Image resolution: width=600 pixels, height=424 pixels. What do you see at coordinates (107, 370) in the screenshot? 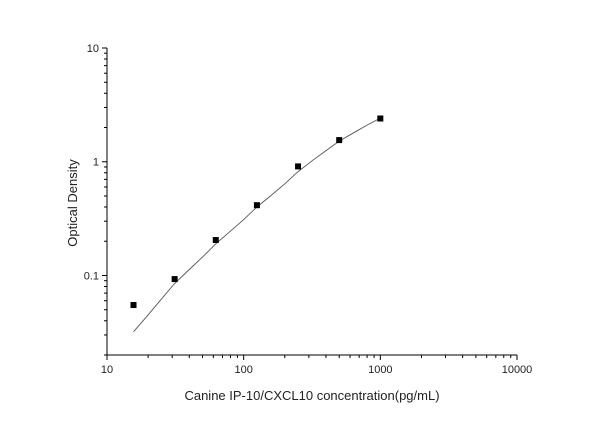
I see `x-tick-label: 10` at bounding box center [107, 370].